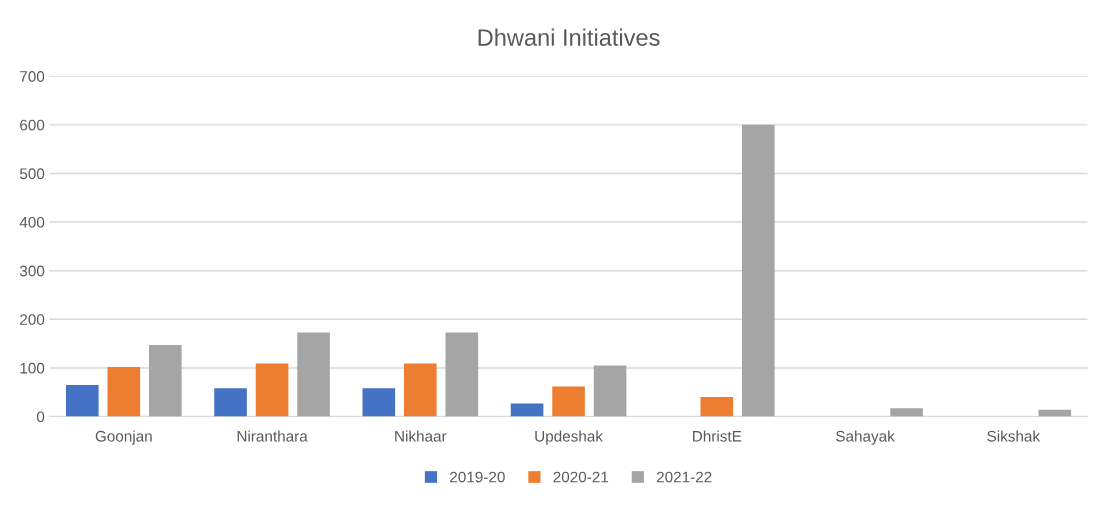 Image resolution: width=1104 pixels, height=508 pixels. What do you see at coordinates (1014, 436) in the screenshot?
I see `x-tick-label: Sikshak` at bounding box center [1014, 436].